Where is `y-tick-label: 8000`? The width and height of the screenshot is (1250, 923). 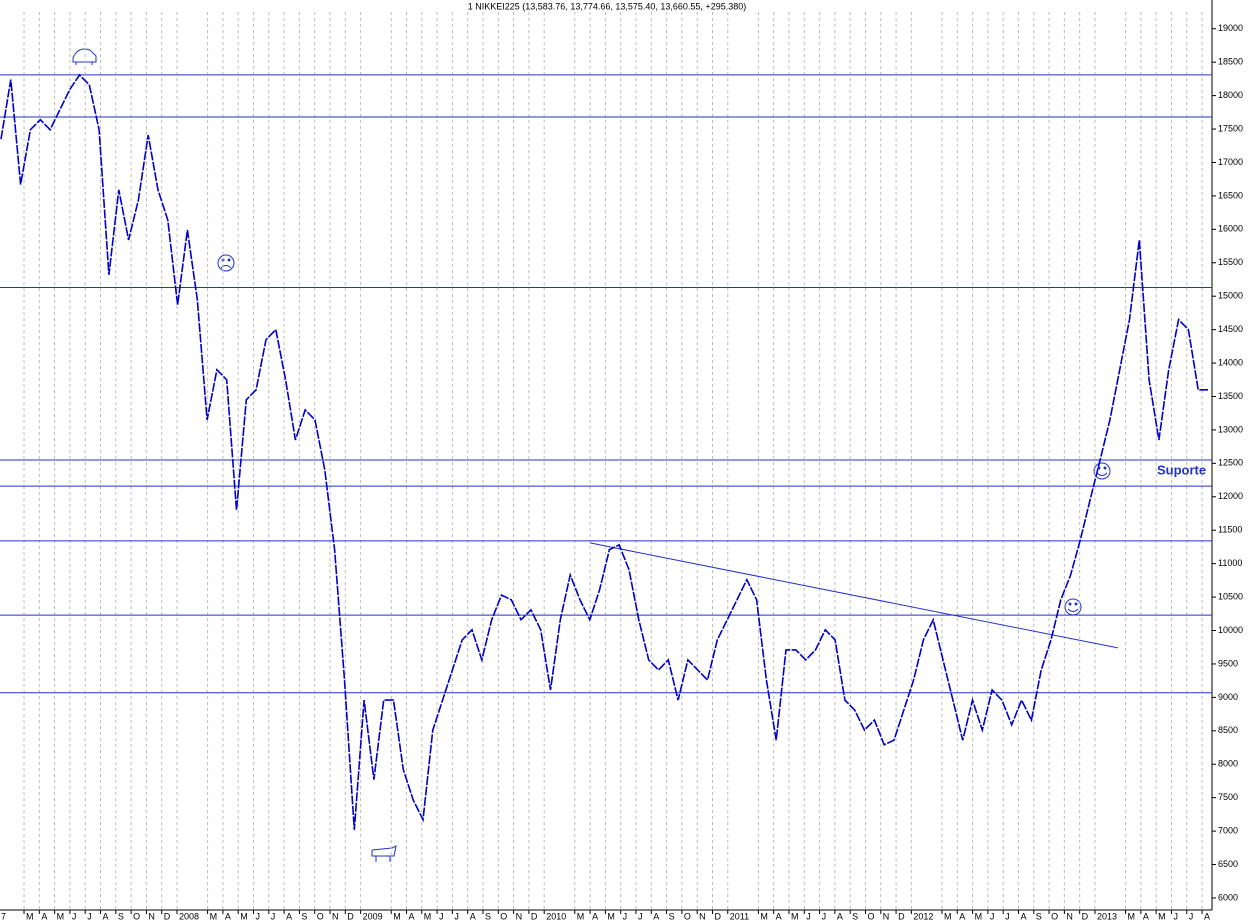
y-tick-label: 8000 is located at coordinates (1228, 764).